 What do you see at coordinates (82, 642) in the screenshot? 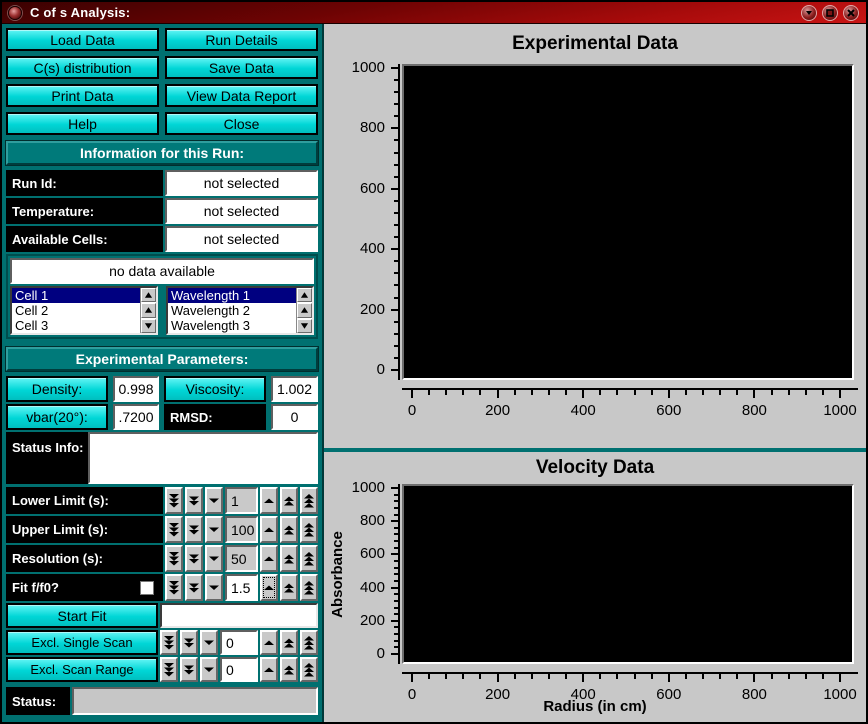
I see `excl-single-scan-button: Excl. Single Scan` at bounding box center [82, 642].